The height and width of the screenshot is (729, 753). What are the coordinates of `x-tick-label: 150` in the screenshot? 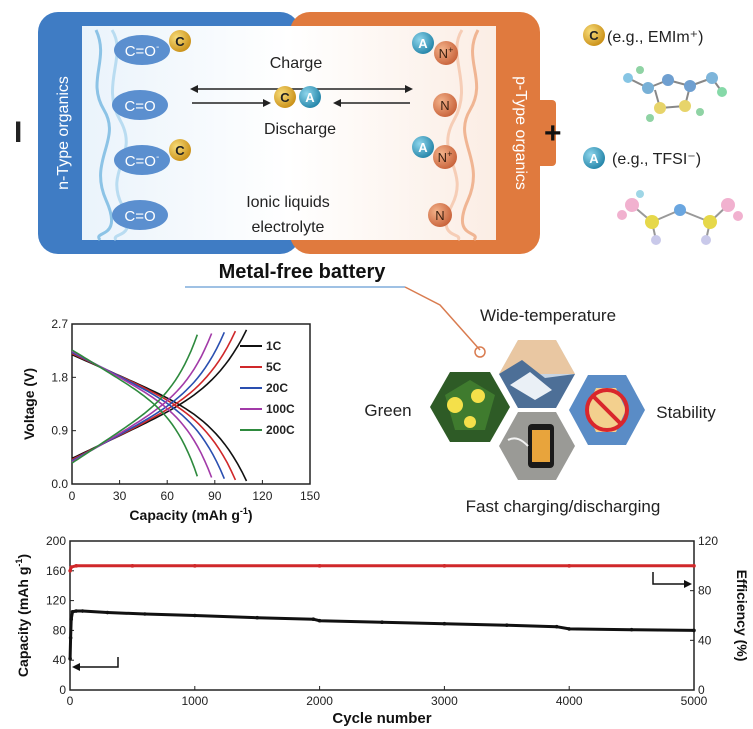 It's located at (310, 496).